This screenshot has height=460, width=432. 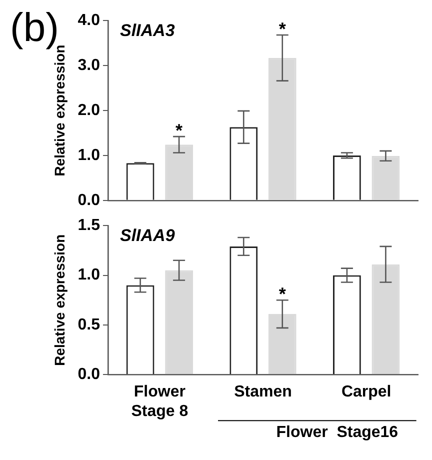 I want to click on y-tick-label: 1.5, so click(x=89, y=225).